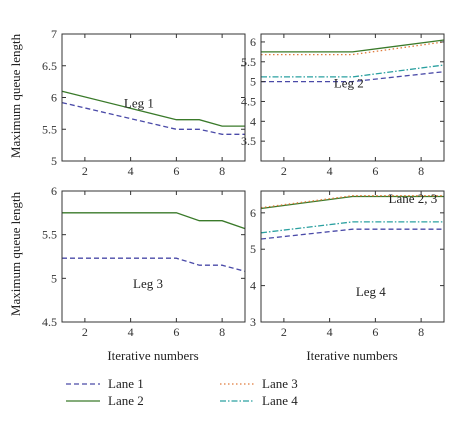 This screenshot has height=428, width=474. Describe the element at coordinates (182, 392) in the screenshot. I see `legend: Lane 1 Lane 2 Lane 3 Lane 4` at that location.